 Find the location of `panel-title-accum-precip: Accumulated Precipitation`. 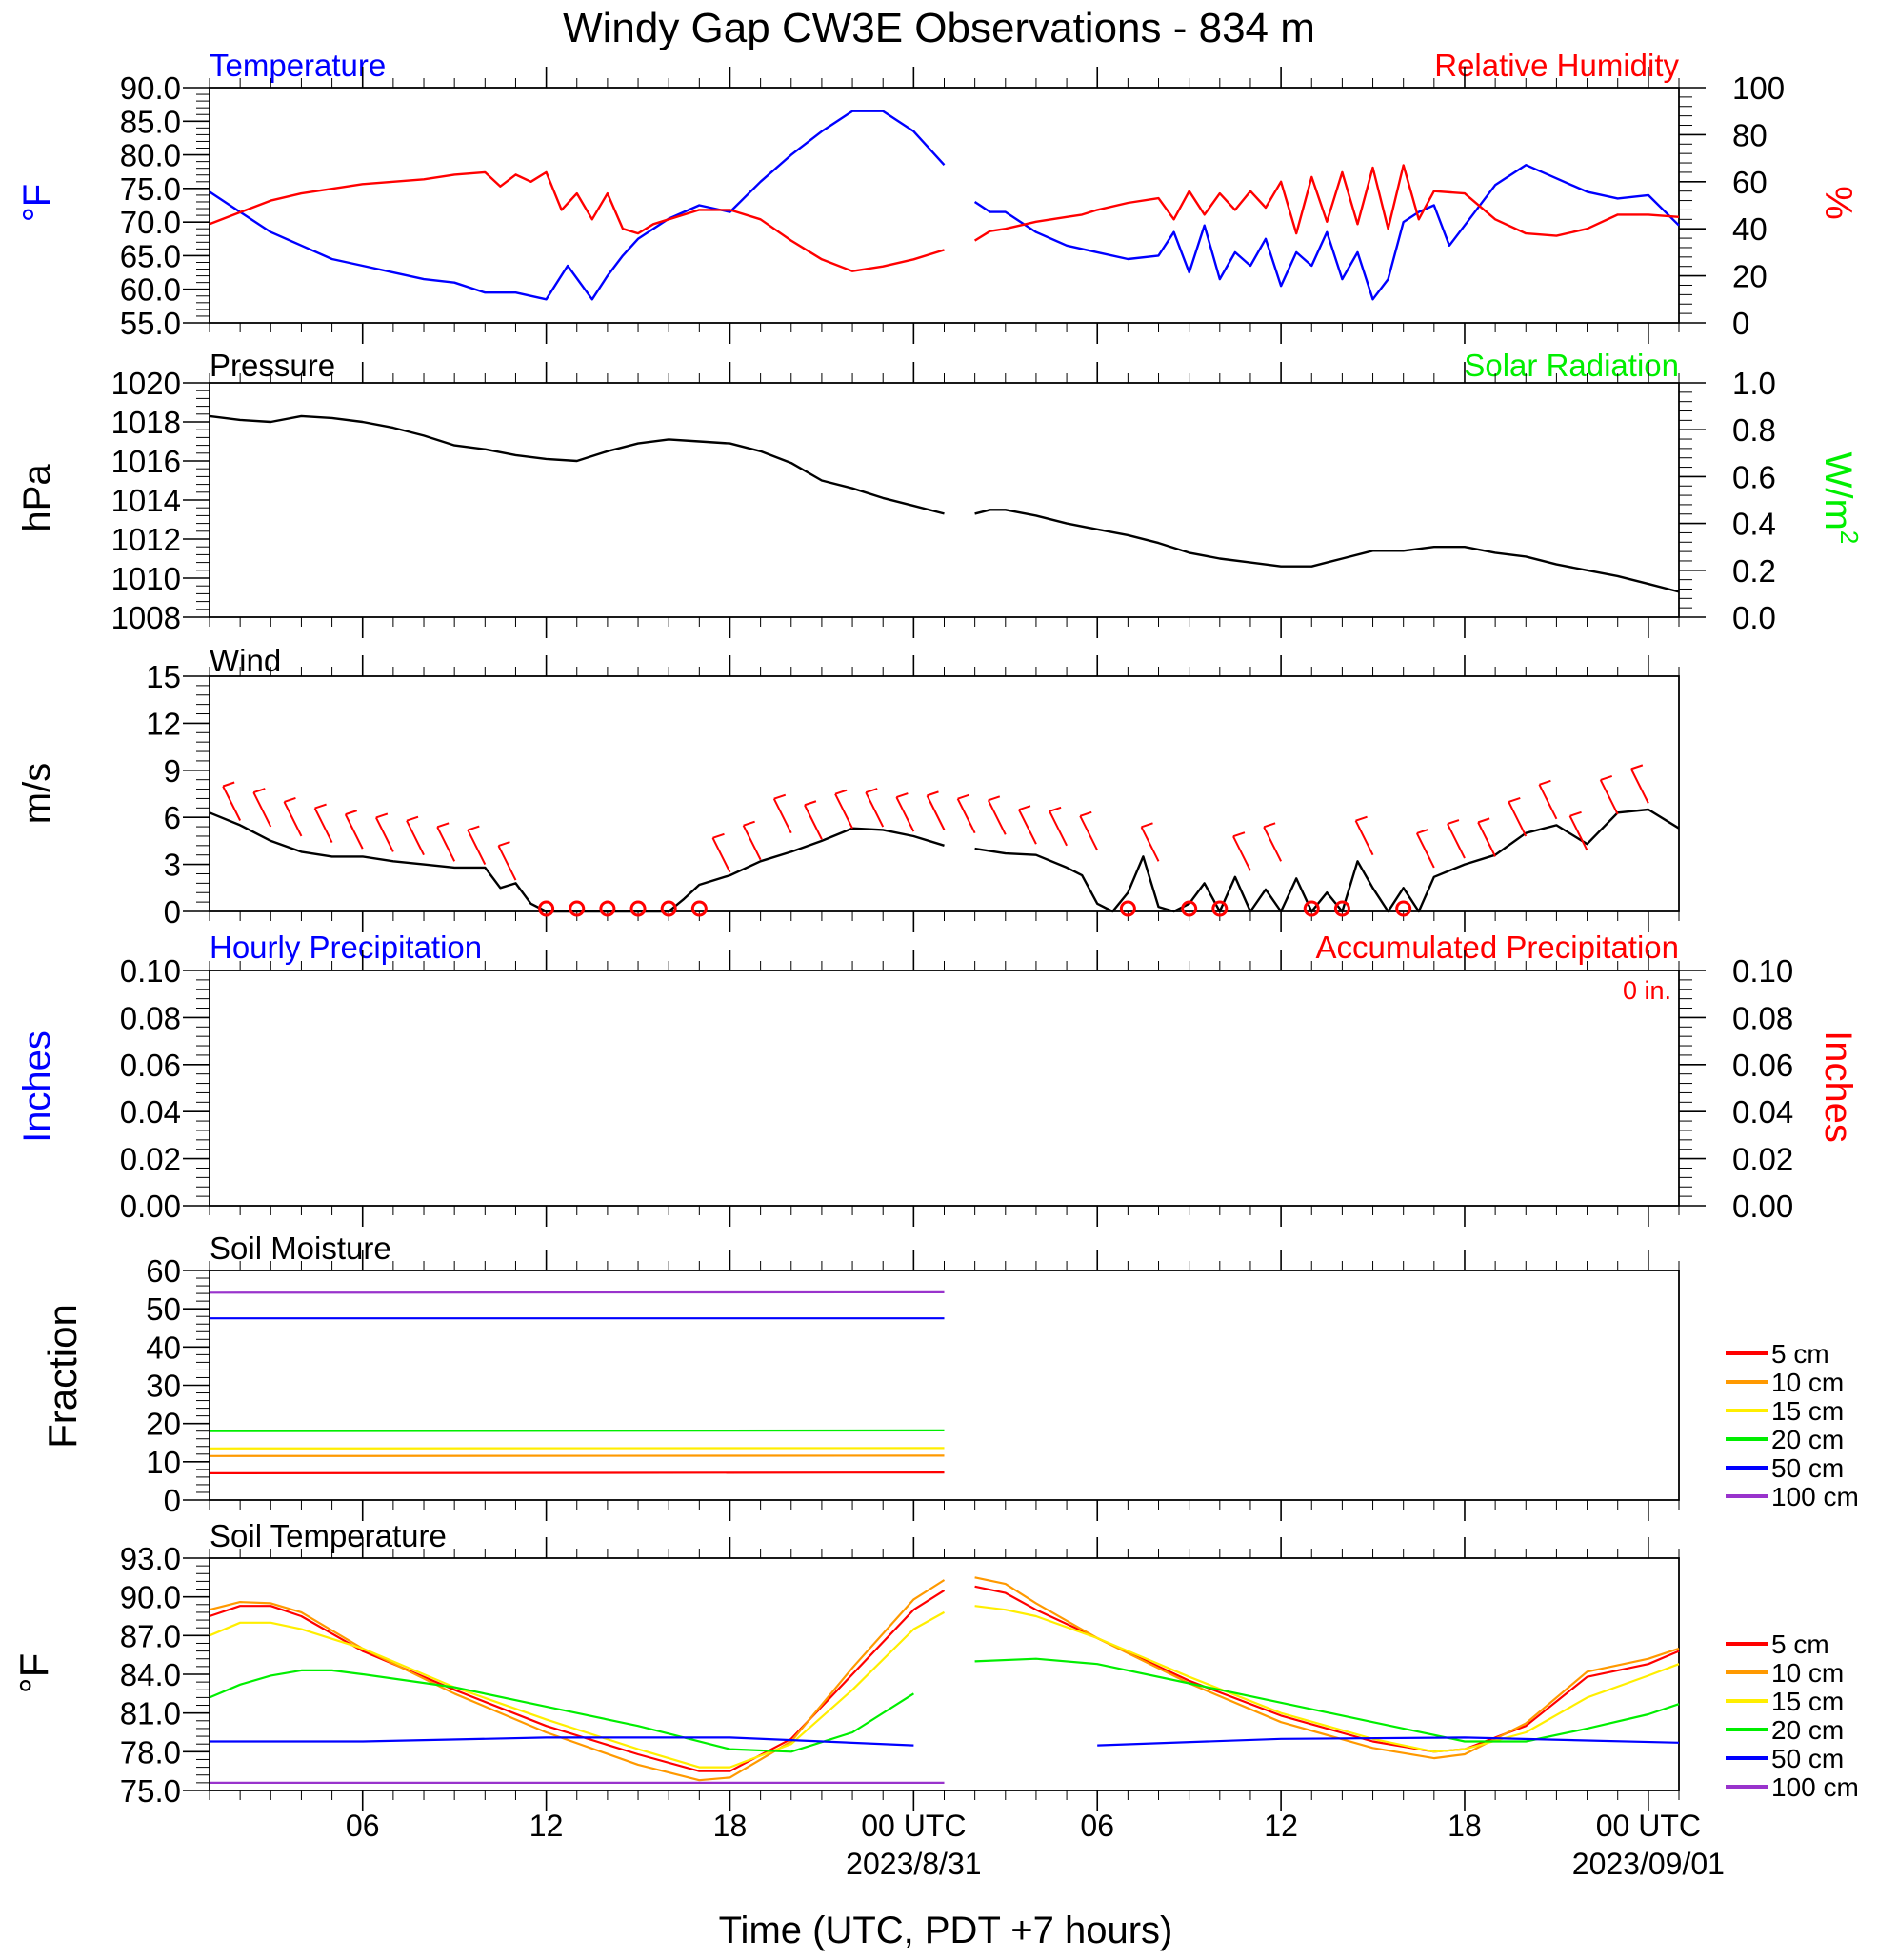

panel-title-accum-precip: Accumulated Precipitation is located at coordinates (1497, 947).